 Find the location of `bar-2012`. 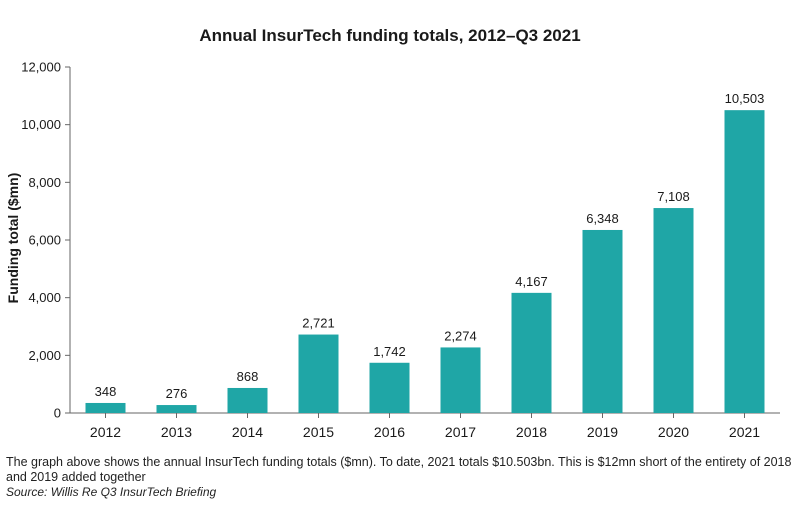

bar-2012 is located at coordinates (105, 407).